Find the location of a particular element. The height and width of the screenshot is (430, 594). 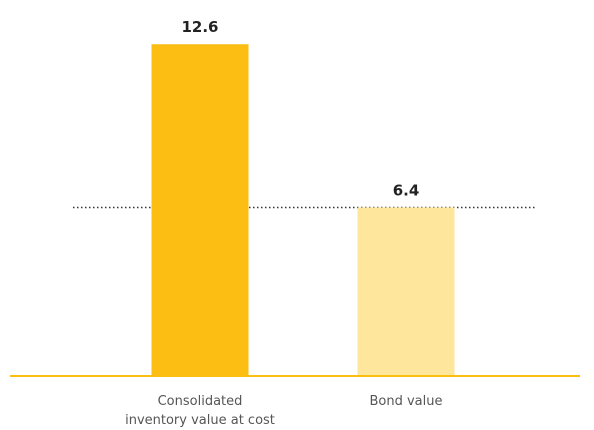

value-label-1: 6.4 is located at coordinates (406, 190).